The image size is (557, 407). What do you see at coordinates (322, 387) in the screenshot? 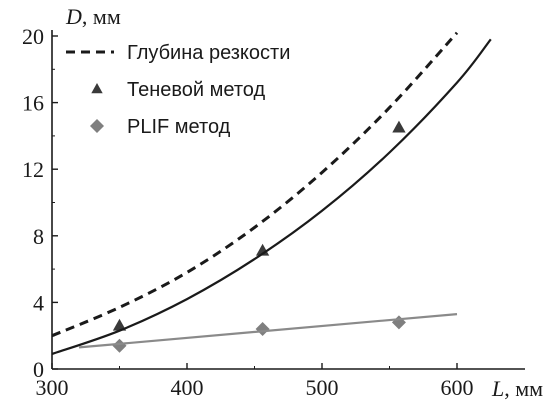
I see `x-tick-label: 500` at bounding box center [322, 387].